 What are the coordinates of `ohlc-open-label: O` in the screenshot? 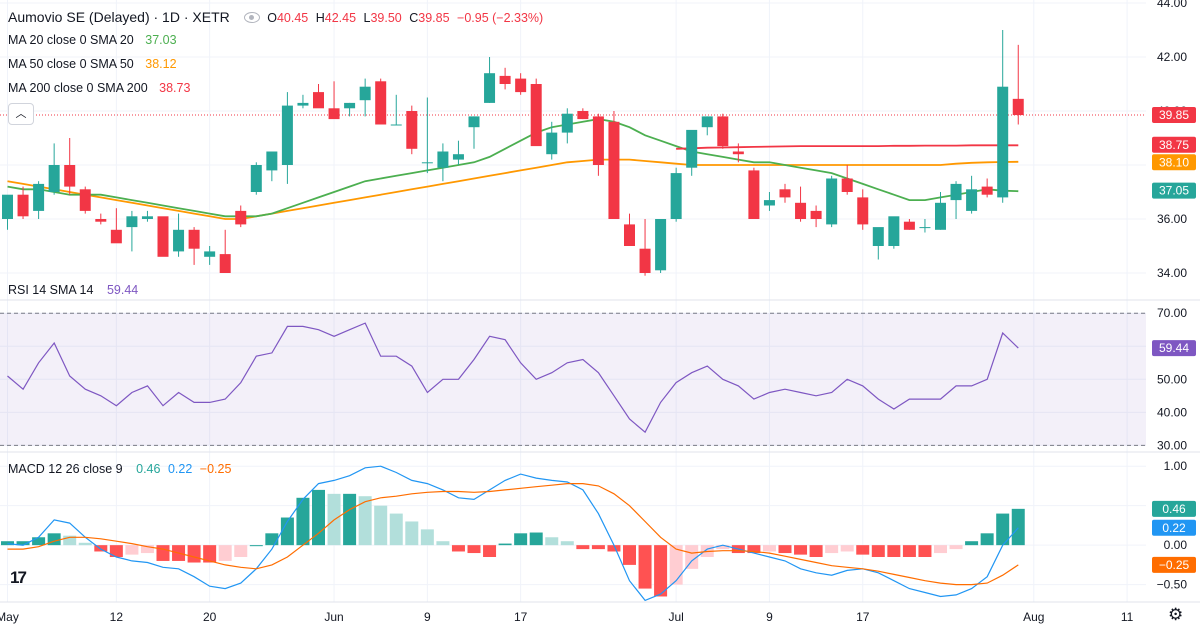 It's located at (272, 18).